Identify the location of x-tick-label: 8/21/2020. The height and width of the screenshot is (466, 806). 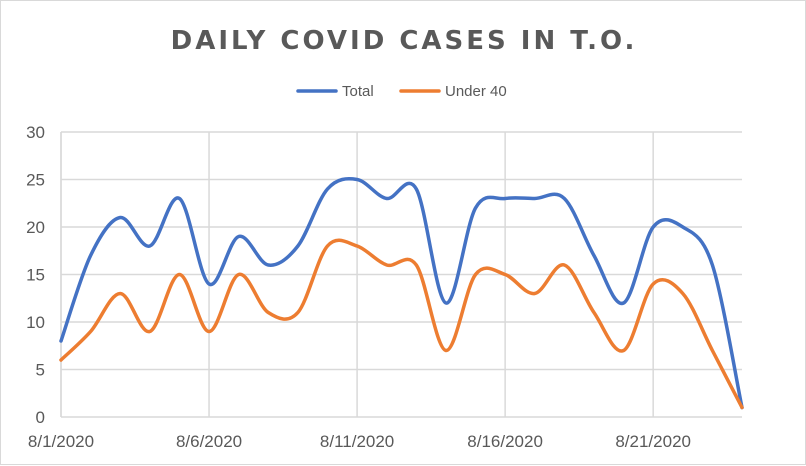
(653, 441).